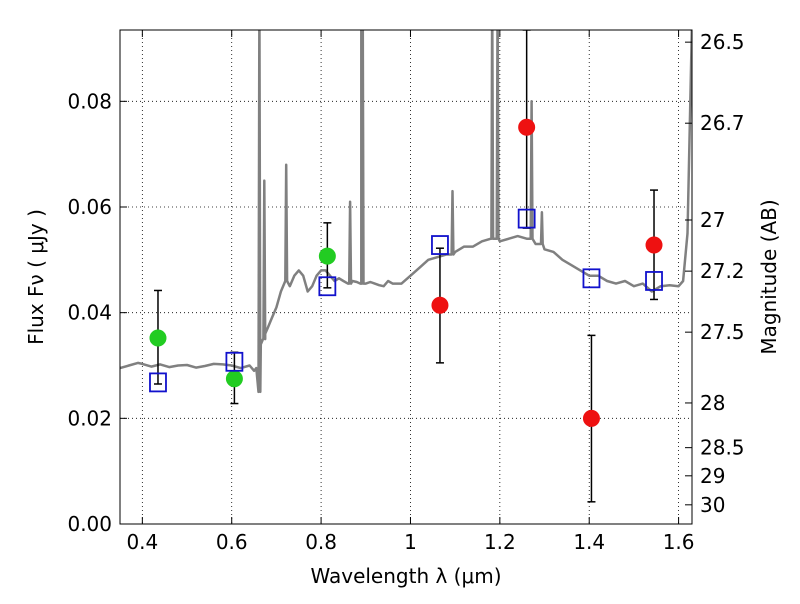 The image size is (800, 604). Describe the element at coordinates (722, 448) in the screenshot. I see `y2-tick-label: 28.5` at that location.